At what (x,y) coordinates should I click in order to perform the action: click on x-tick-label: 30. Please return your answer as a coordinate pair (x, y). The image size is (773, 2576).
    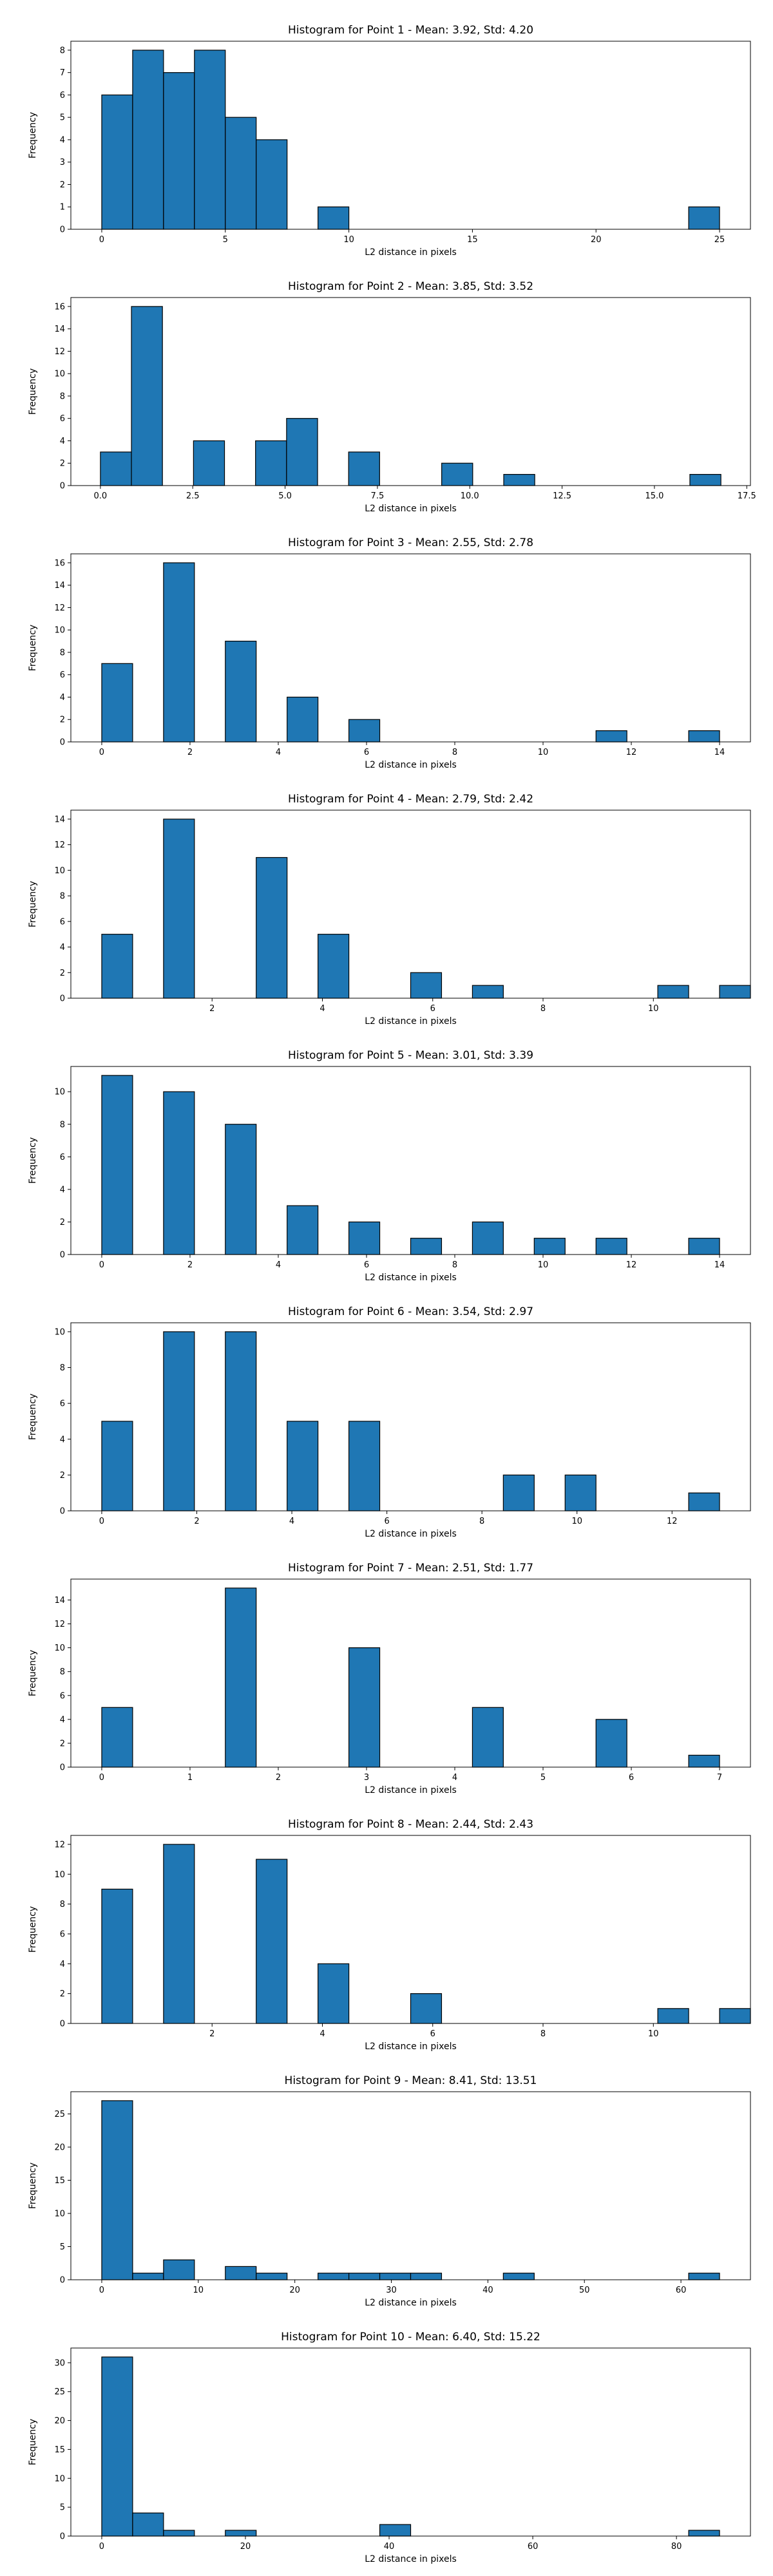
    Looking at the image, I should click on (391, 2291).